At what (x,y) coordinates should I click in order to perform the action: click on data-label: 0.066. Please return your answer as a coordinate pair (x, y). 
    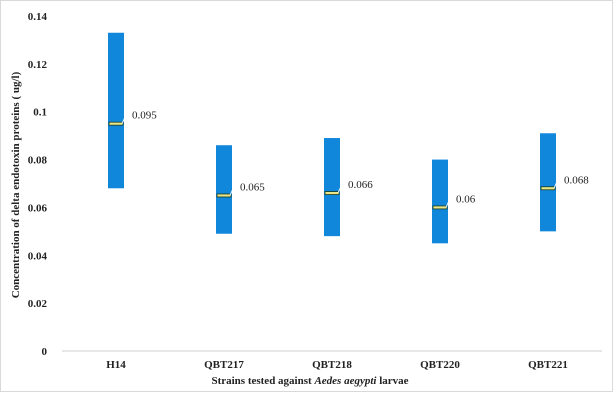
    Looking at the image, I should click on (360, 185).